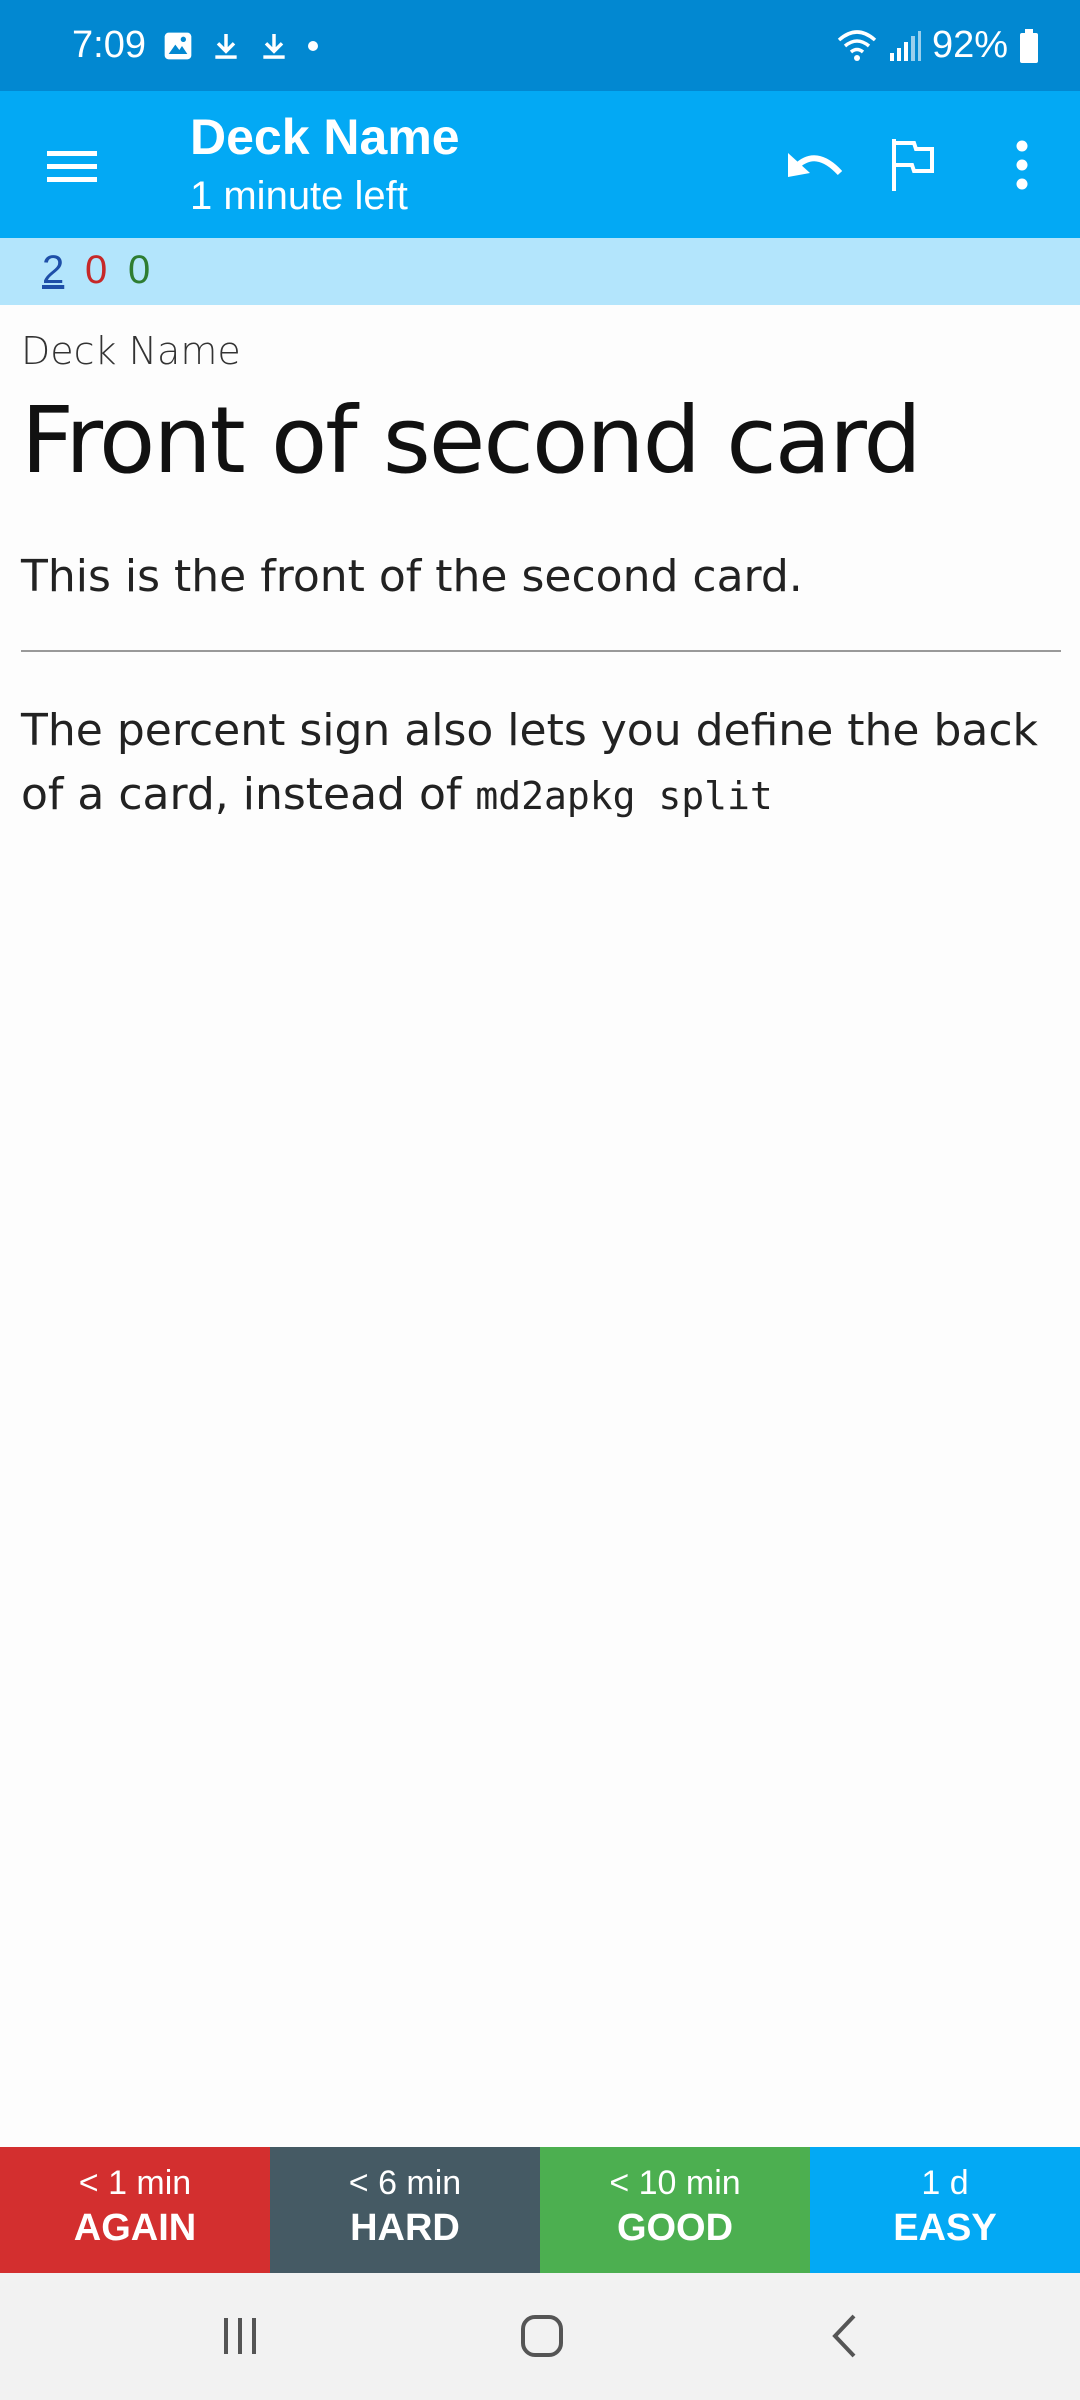  Describe the element at coordinates (53, 270) in the screenshot. I see `new-count: 2` at that location.